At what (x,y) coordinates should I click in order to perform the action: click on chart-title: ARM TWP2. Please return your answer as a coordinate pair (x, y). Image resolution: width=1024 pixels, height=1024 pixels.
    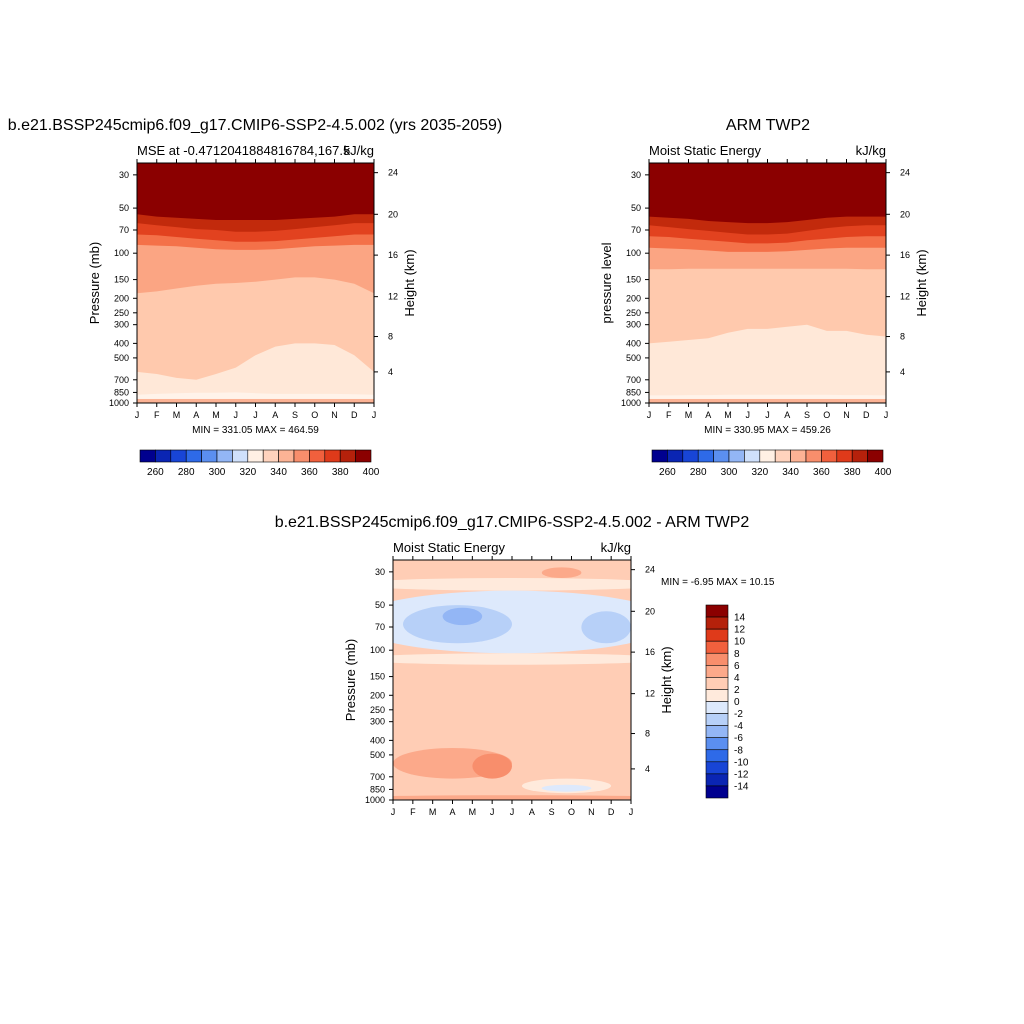
    Looking at the image, I should click on (768, 125).